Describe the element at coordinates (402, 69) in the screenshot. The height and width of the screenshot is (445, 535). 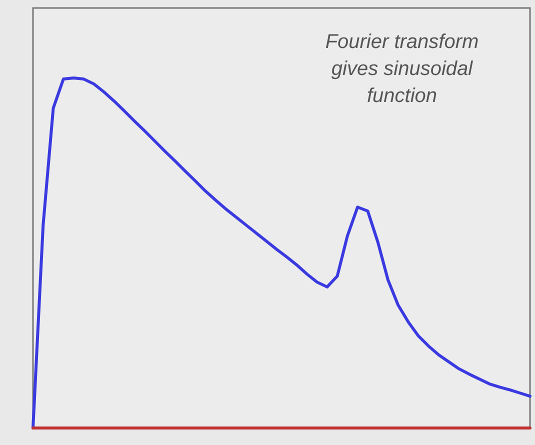
I see `annotation: Fourier transform gives sinusoidal function` at that location.